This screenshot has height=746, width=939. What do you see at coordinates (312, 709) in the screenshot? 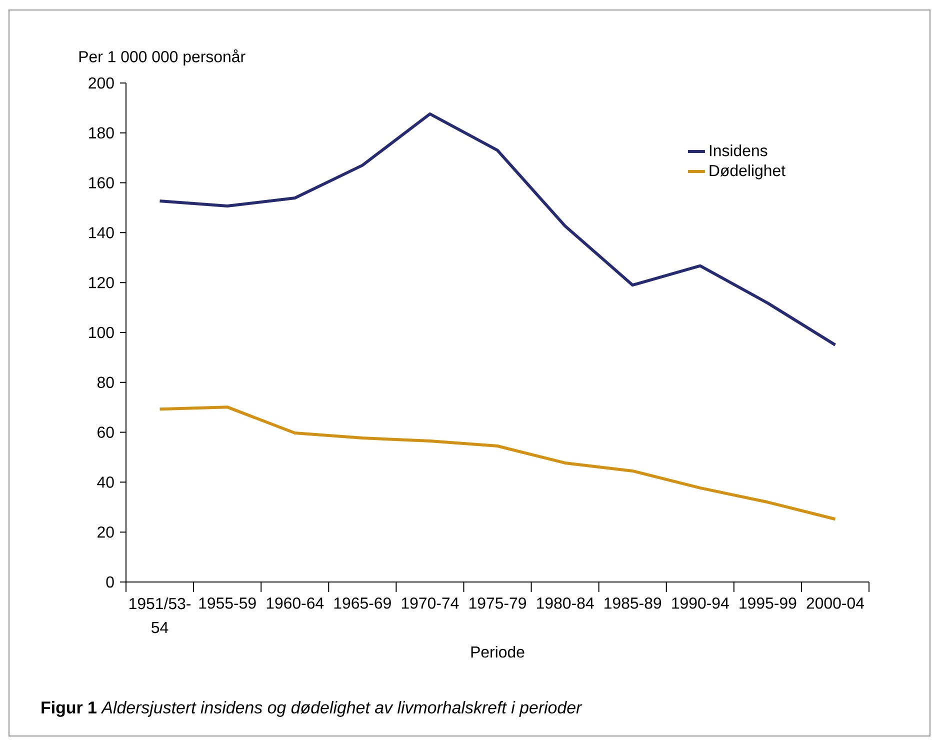
I see `text: Figur 1 Aldersjustert insidens og dødelighet av livmorhalskreft i perioder` at bounding box center [312, 709].